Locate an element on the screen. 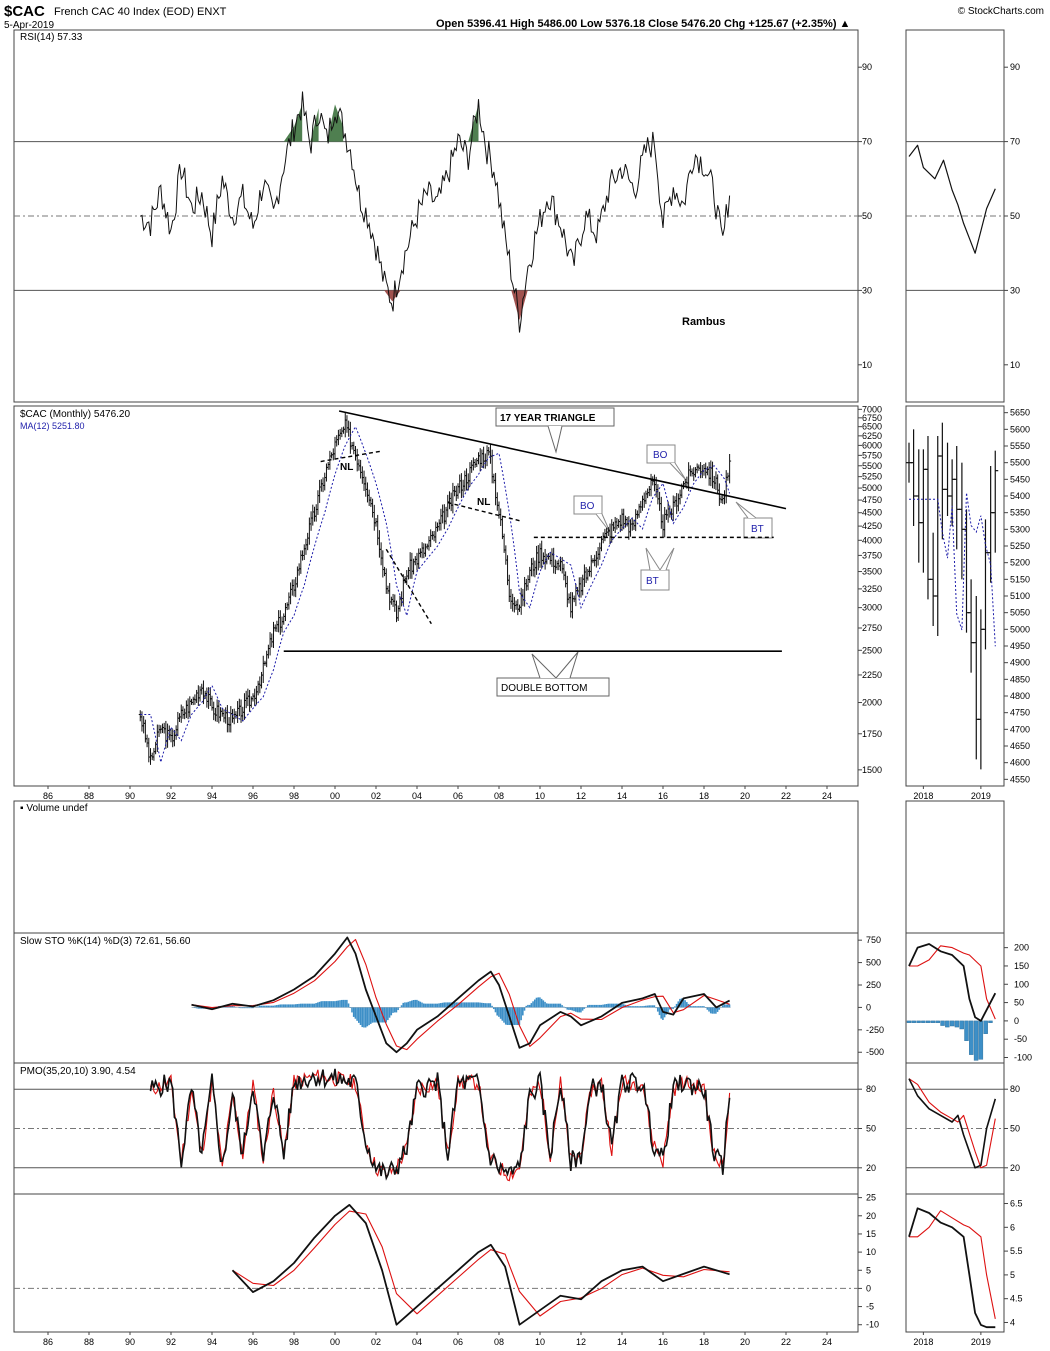 The width and height of the screenshot is (1050, 1351). pmo-ytick-label: -5 is located at coordinates (870, 1307).